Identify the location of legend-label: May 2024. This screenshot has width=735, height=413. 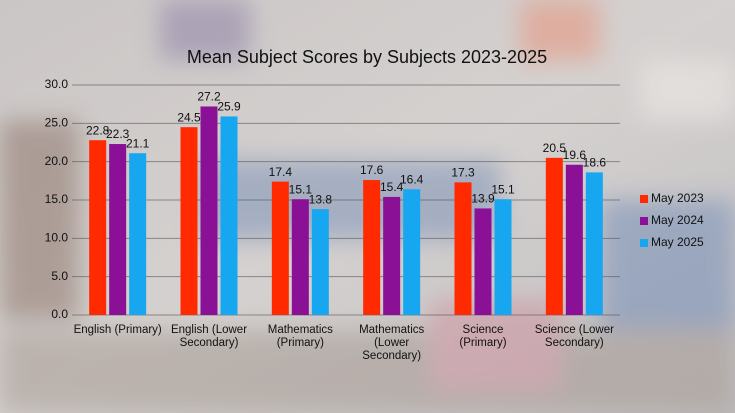
(677, 220).